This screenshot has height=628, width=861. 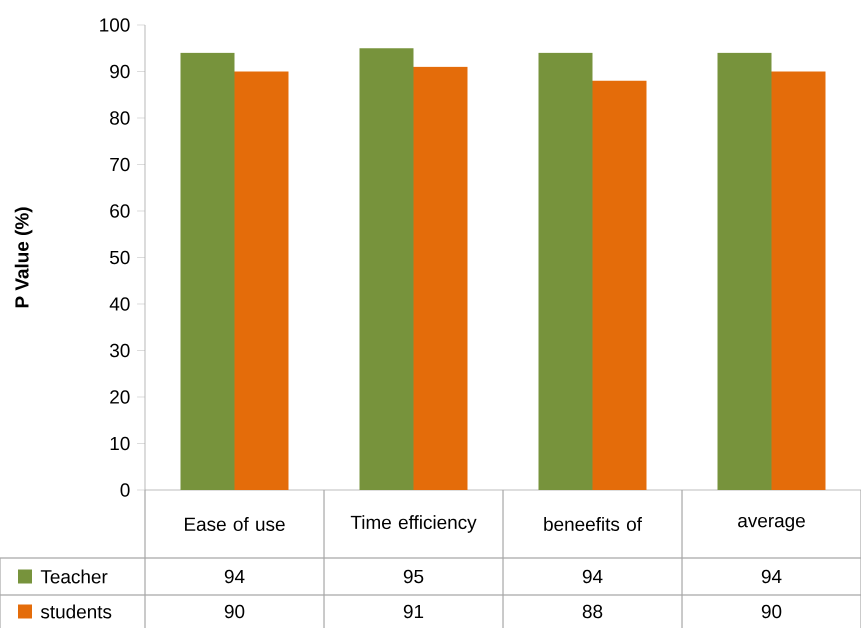 What do you see at coordinates (120, 118) in the screenshot?
I see `y-tick-label: 80` at bounding box center [120, 118].